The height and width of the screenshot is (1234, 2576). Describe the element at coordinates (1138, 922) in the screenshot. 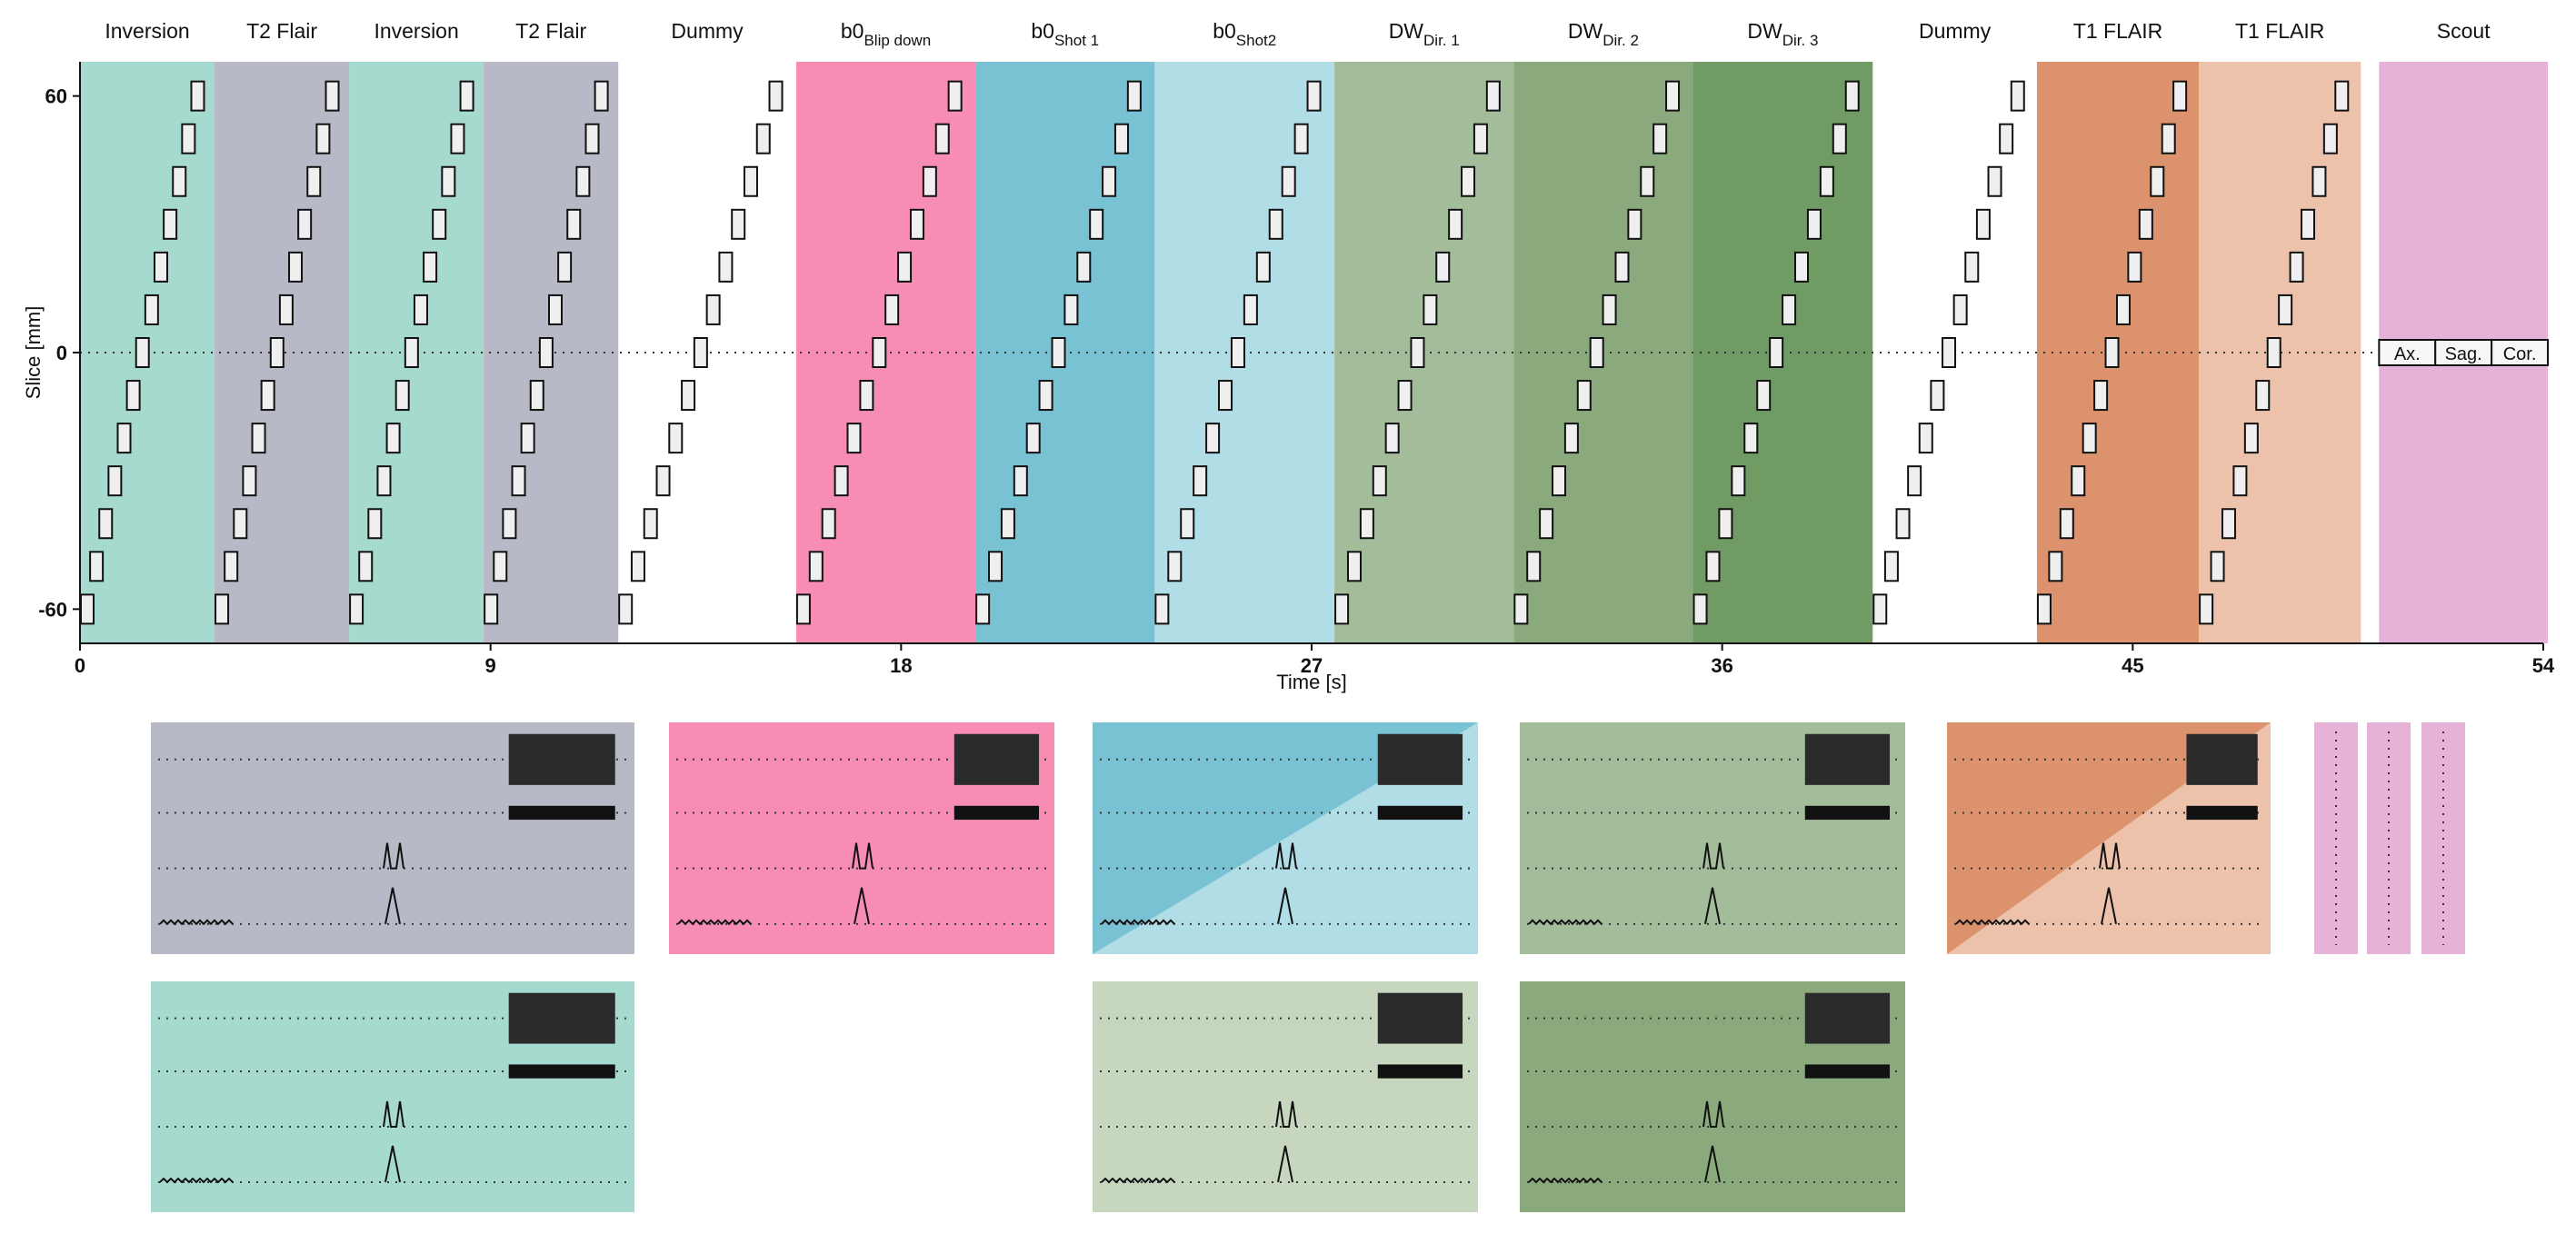

I see `rf-wave` at that location.